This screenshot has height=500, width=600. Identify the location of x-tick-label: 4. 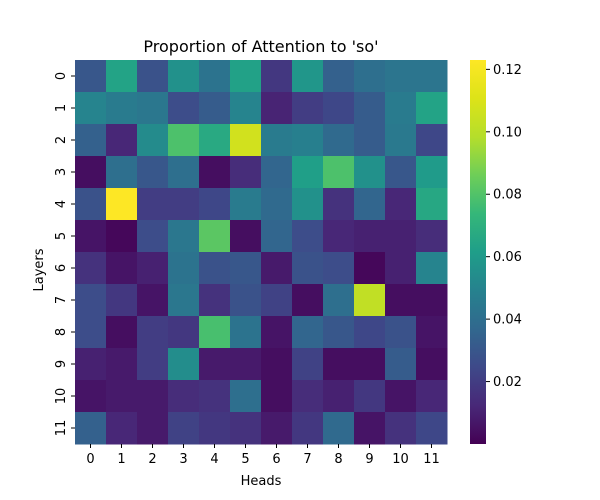
(214, 459).